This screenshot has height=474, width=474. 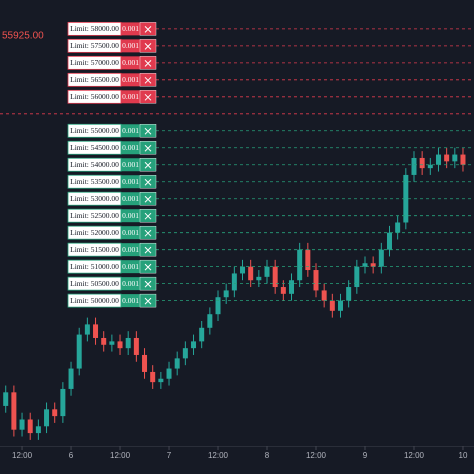 I want to click on order-label: Limit: 51500.00, so click(x=94, y=249).